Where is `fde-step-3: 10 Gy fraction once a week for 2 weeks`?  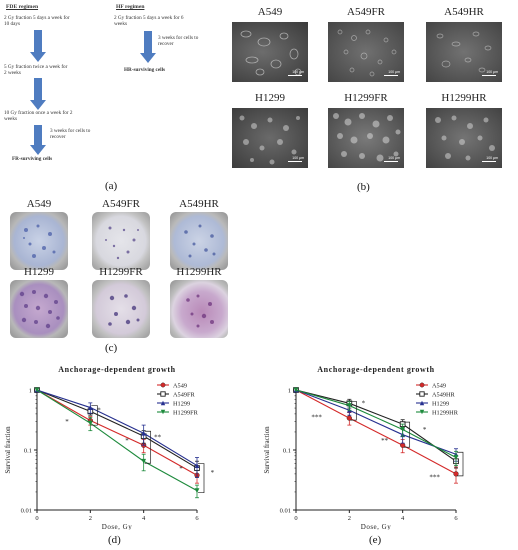
fde-step-3: 10 Gy fraction once a week for 2 weeks is located at coordinates (38, 116).